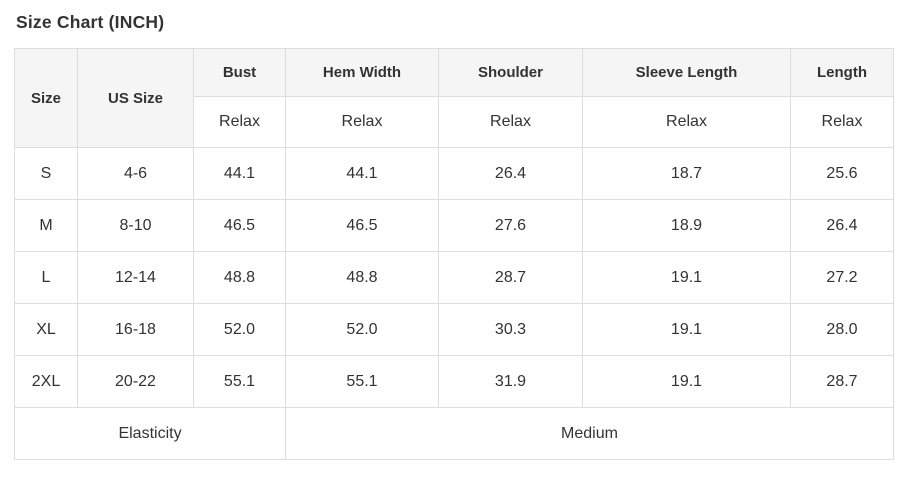 This screenshot has height=485, width=906. Describe the element at coordinates (239, 122) in the screenshot. I see `fit-cell-bust: Relax` at that location.